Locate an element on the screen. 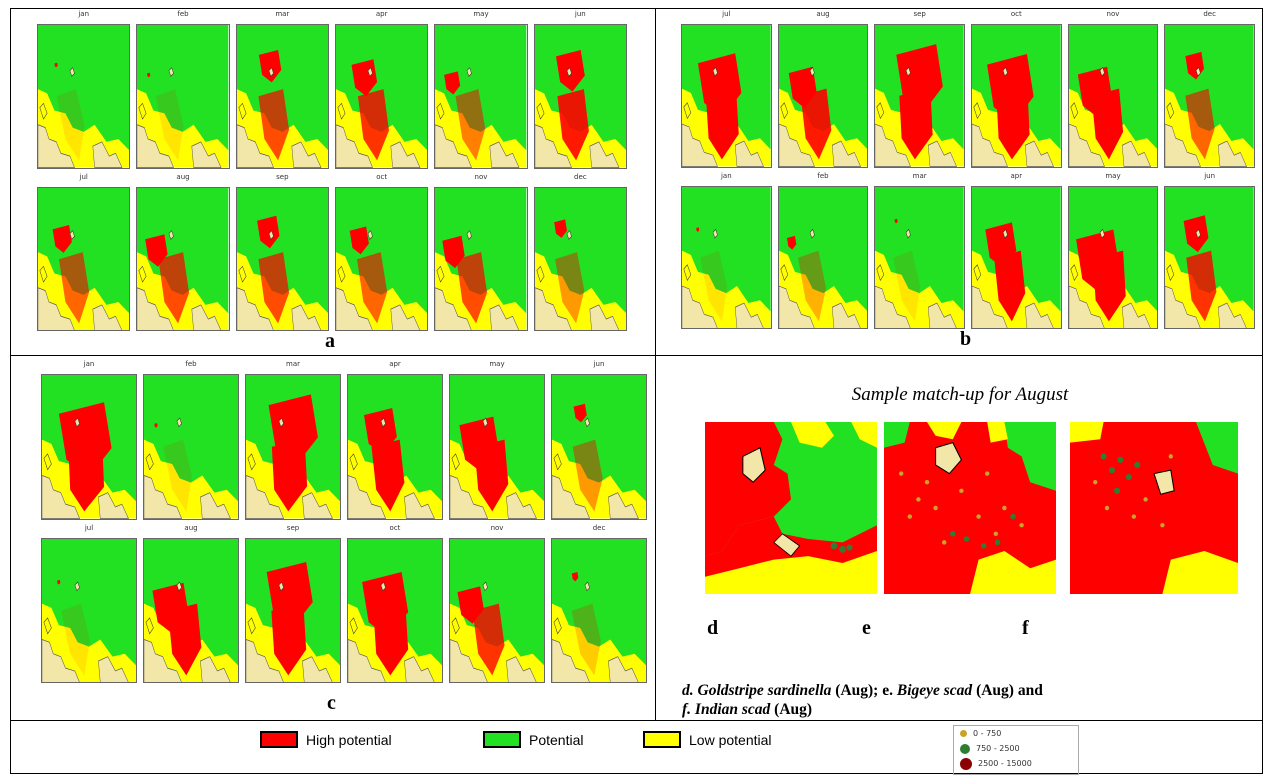  legend-low-label: Low potential is located at coordinates (730, 739).